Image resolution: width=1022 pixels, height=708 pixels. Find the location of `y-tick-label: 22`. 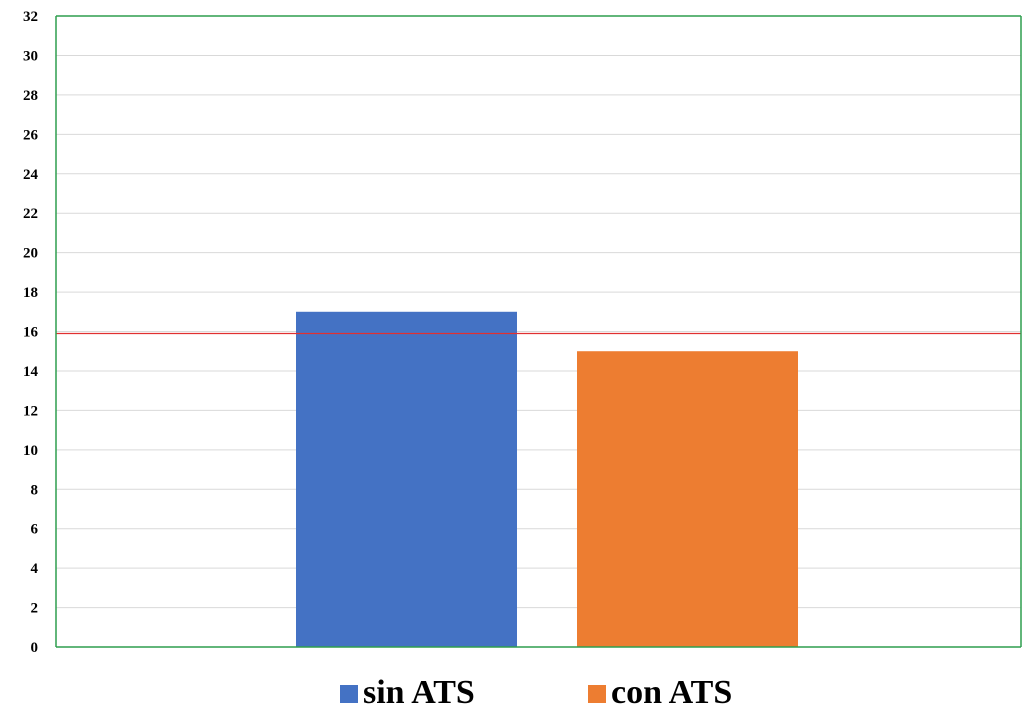

y-tick-label: 22 is located at coordinates (30, 214).